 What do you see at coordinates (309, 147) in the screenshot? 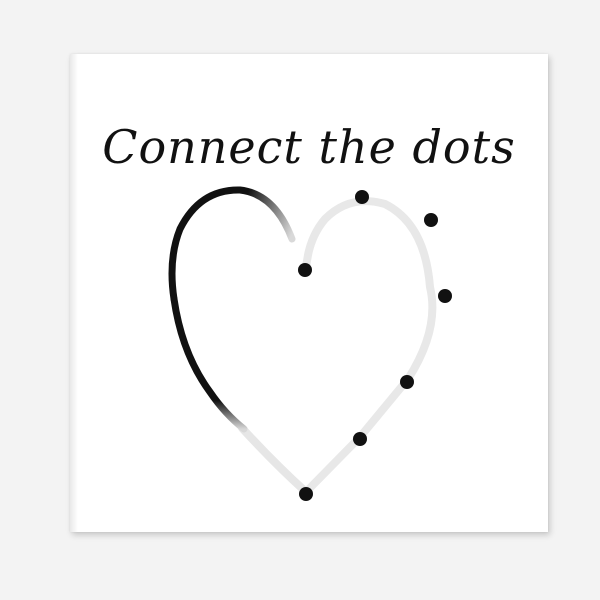
I see `artwork-title: Connect the dots` at bounding box center [309, 147].